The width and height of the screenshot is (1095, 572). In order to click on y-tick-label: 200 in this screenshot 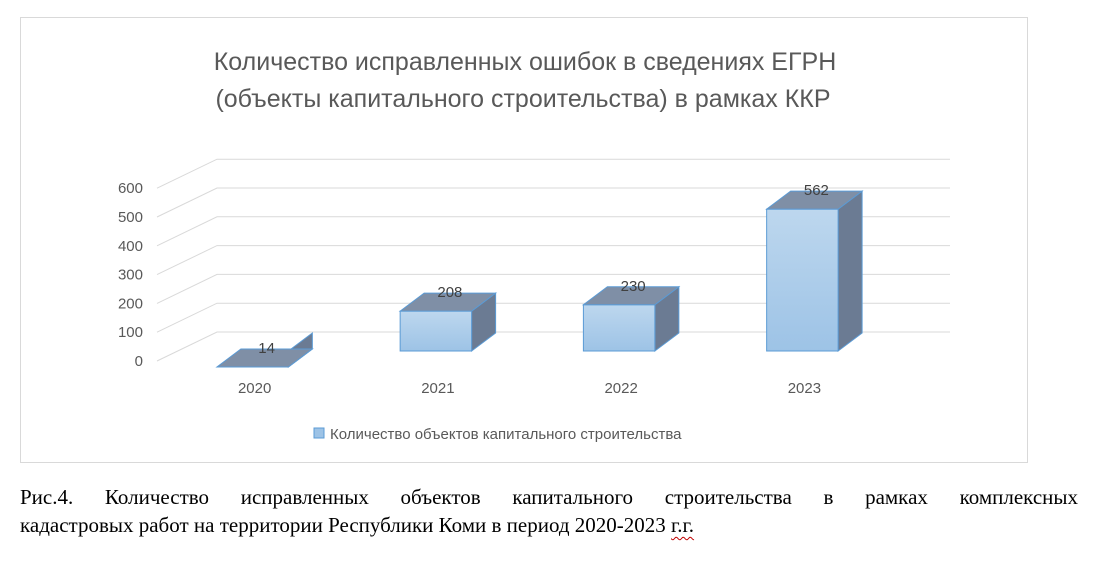, I will do `click(130, 303)`.